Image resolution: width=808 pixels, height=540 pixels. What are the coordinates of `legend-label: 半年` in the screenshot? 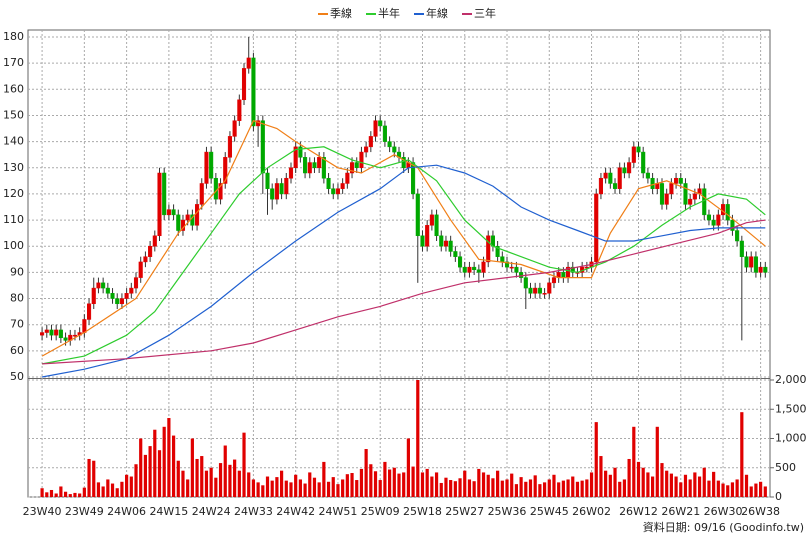 It's located at (389, 13).